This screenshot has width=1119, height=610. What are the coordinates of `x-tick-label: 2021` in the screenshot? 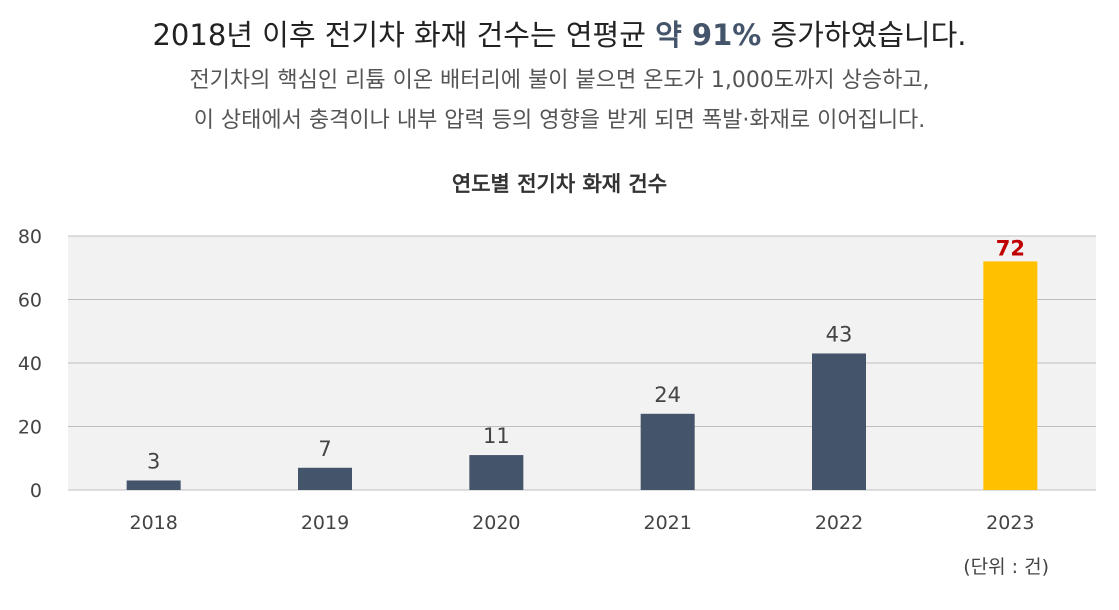 It's located at (667, 523).